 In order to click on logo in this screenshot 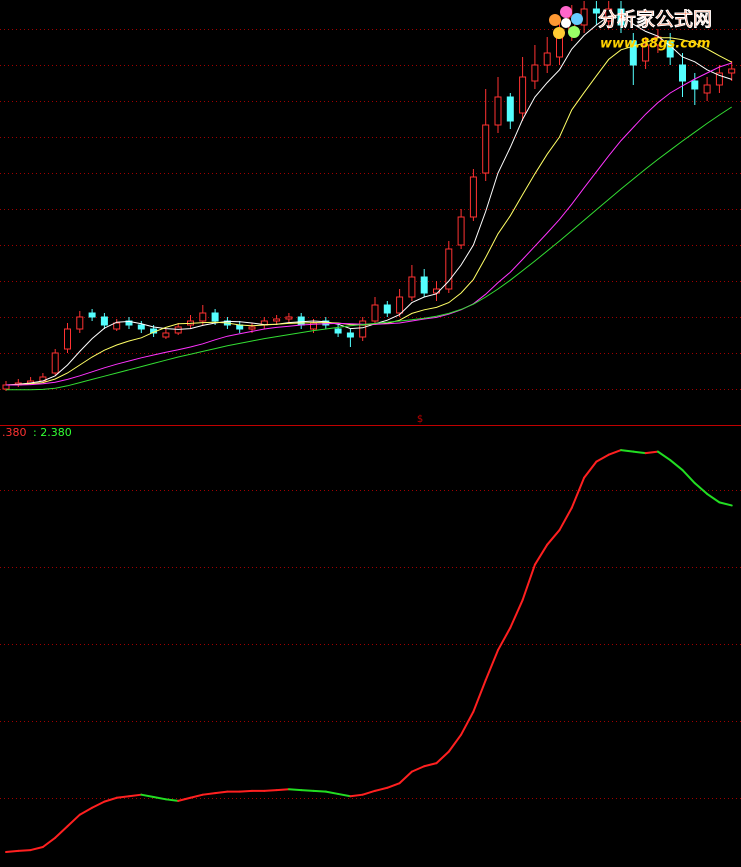, I will do `click(566, 22)`.